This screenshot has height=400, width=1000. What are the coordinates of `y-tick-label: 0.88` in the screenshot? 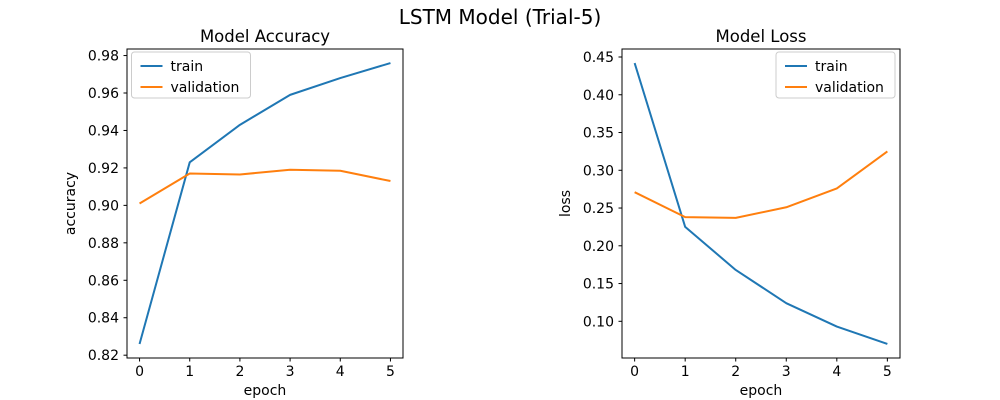 It's located at (103, 244).